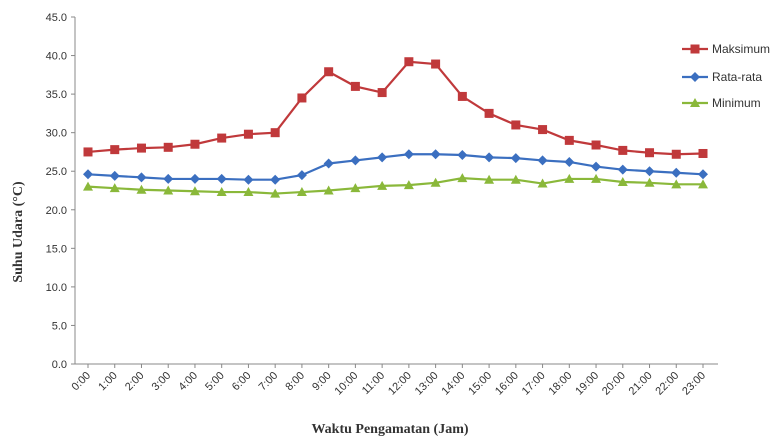 The height and width of the screenshot is (440, 772). I want to click on x-tick-label: 21:00, so click(641, 384).